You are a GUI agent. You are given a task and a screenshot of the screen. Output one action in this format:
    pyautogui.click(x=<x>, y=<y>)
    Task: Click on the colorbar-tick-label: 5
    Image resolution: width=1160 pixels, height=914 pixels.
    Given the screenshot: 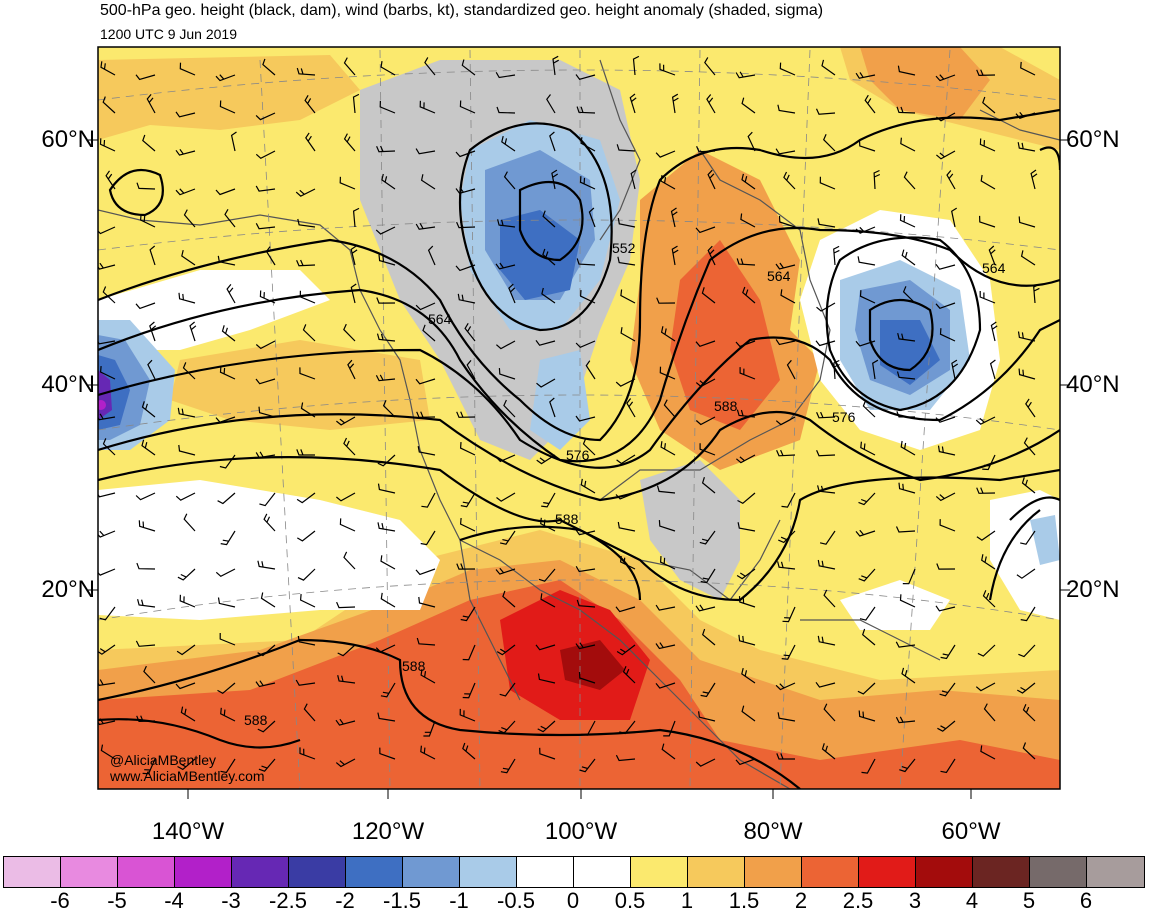 What is the action you would take?
    pyautogui.click(x=1029, y=900)
    